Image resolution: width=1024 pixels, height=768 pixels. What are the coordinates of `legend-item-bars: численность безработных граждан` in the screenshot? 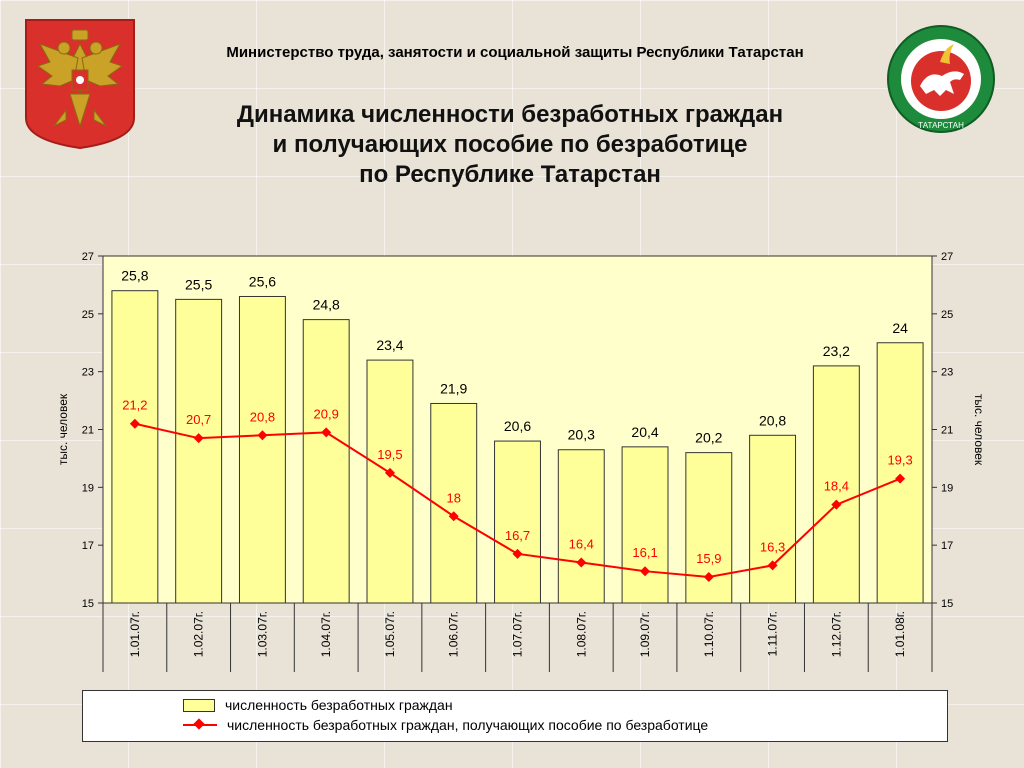 It's located at (318, 705).